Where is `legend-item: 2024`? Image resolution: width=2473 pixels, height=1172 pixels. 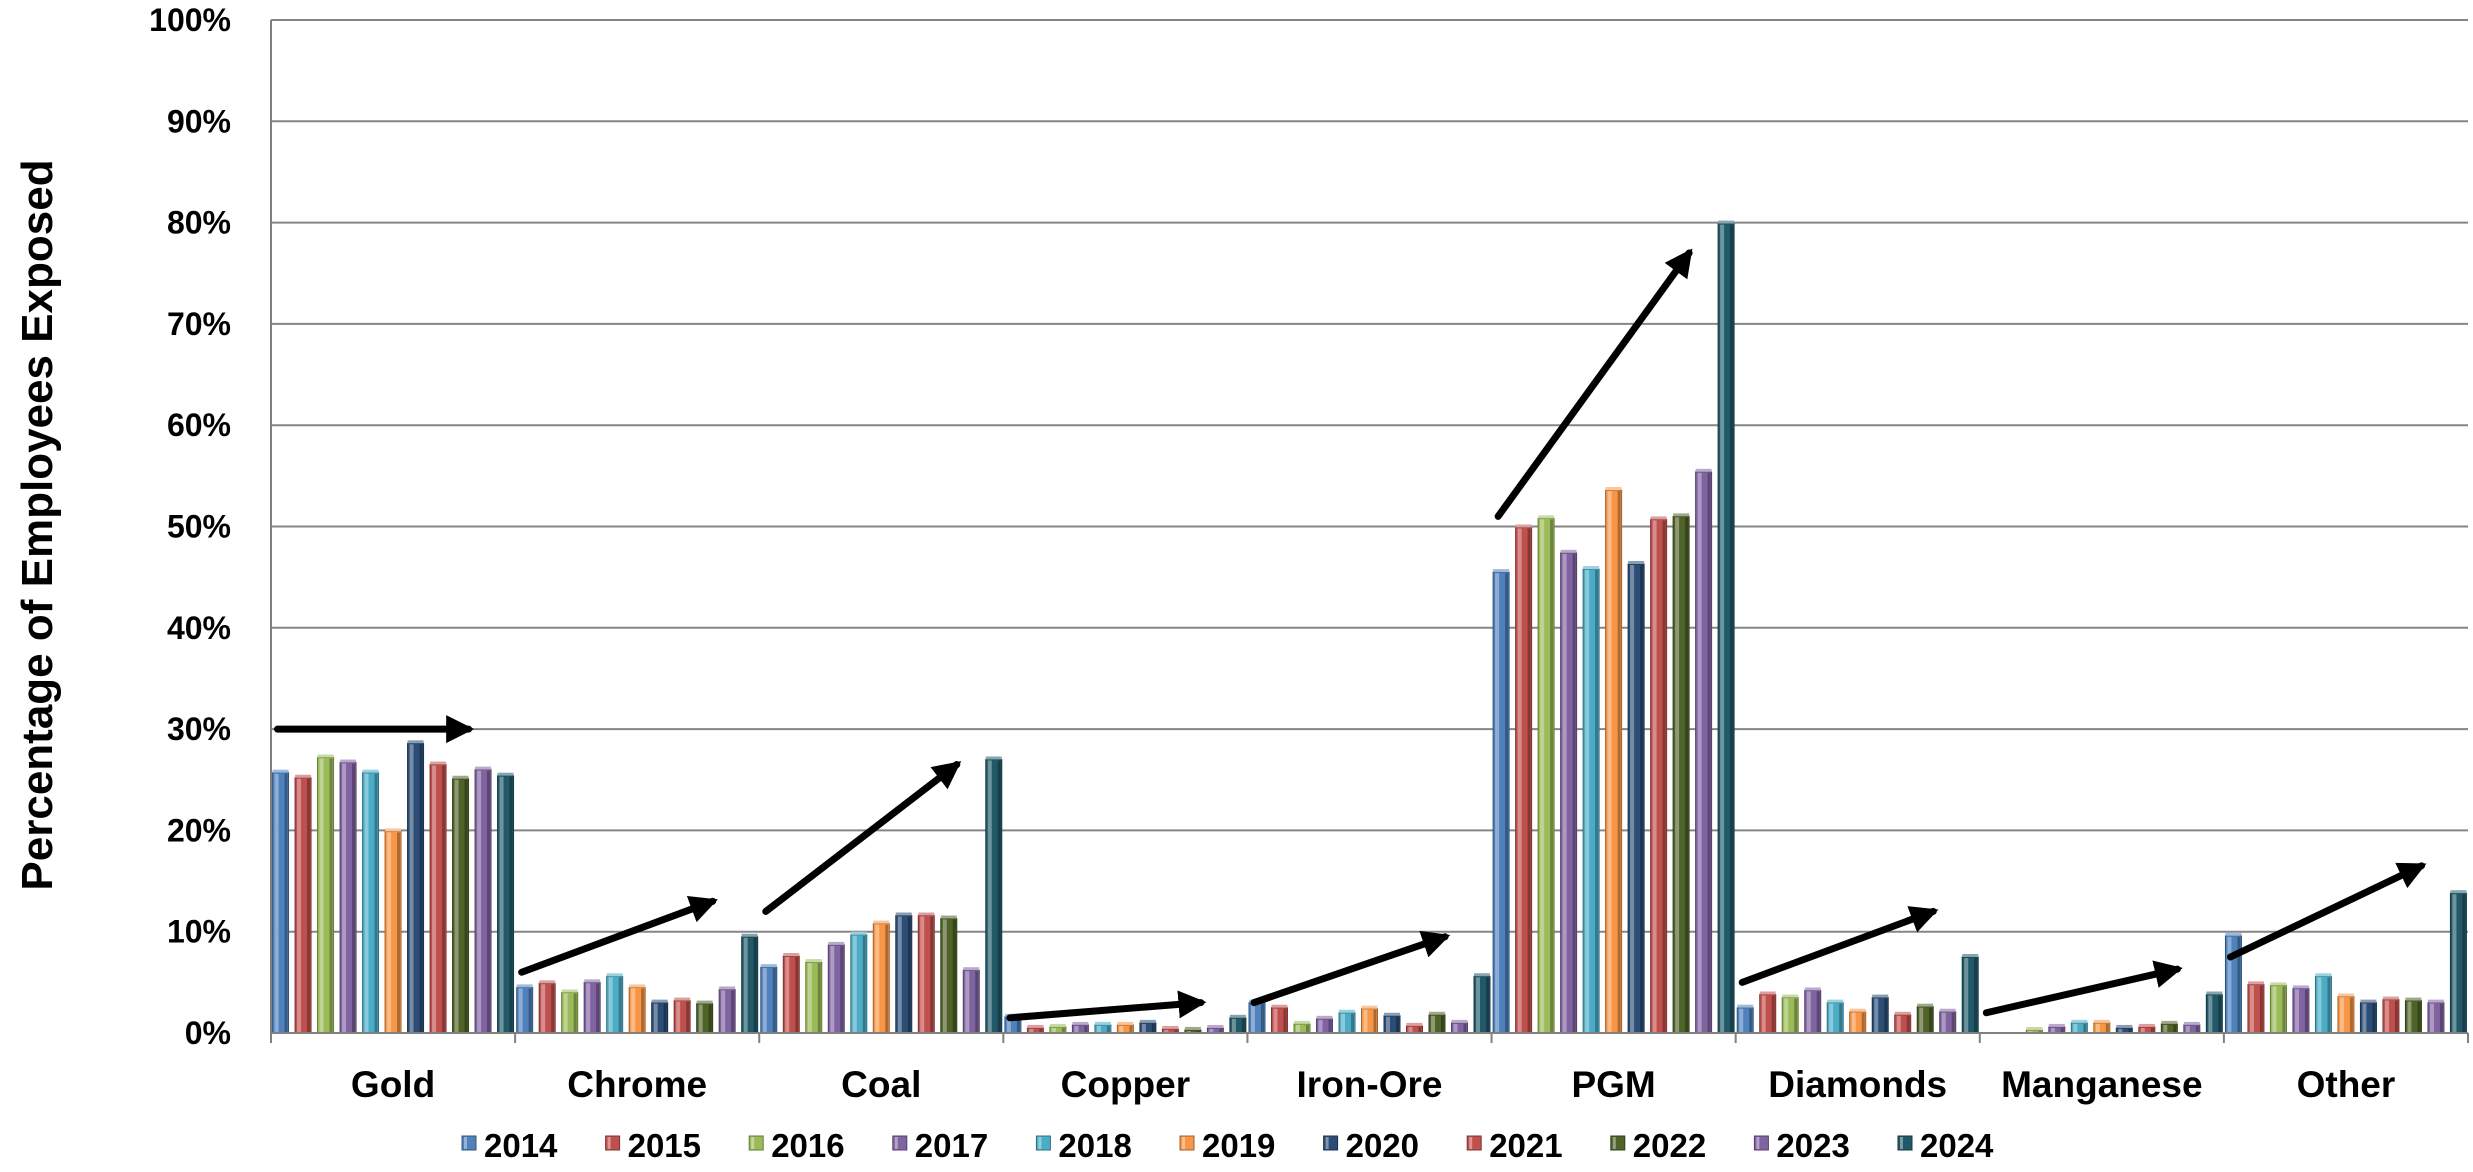
legend-item: 2024 is located at coordinates (1945, 1145).